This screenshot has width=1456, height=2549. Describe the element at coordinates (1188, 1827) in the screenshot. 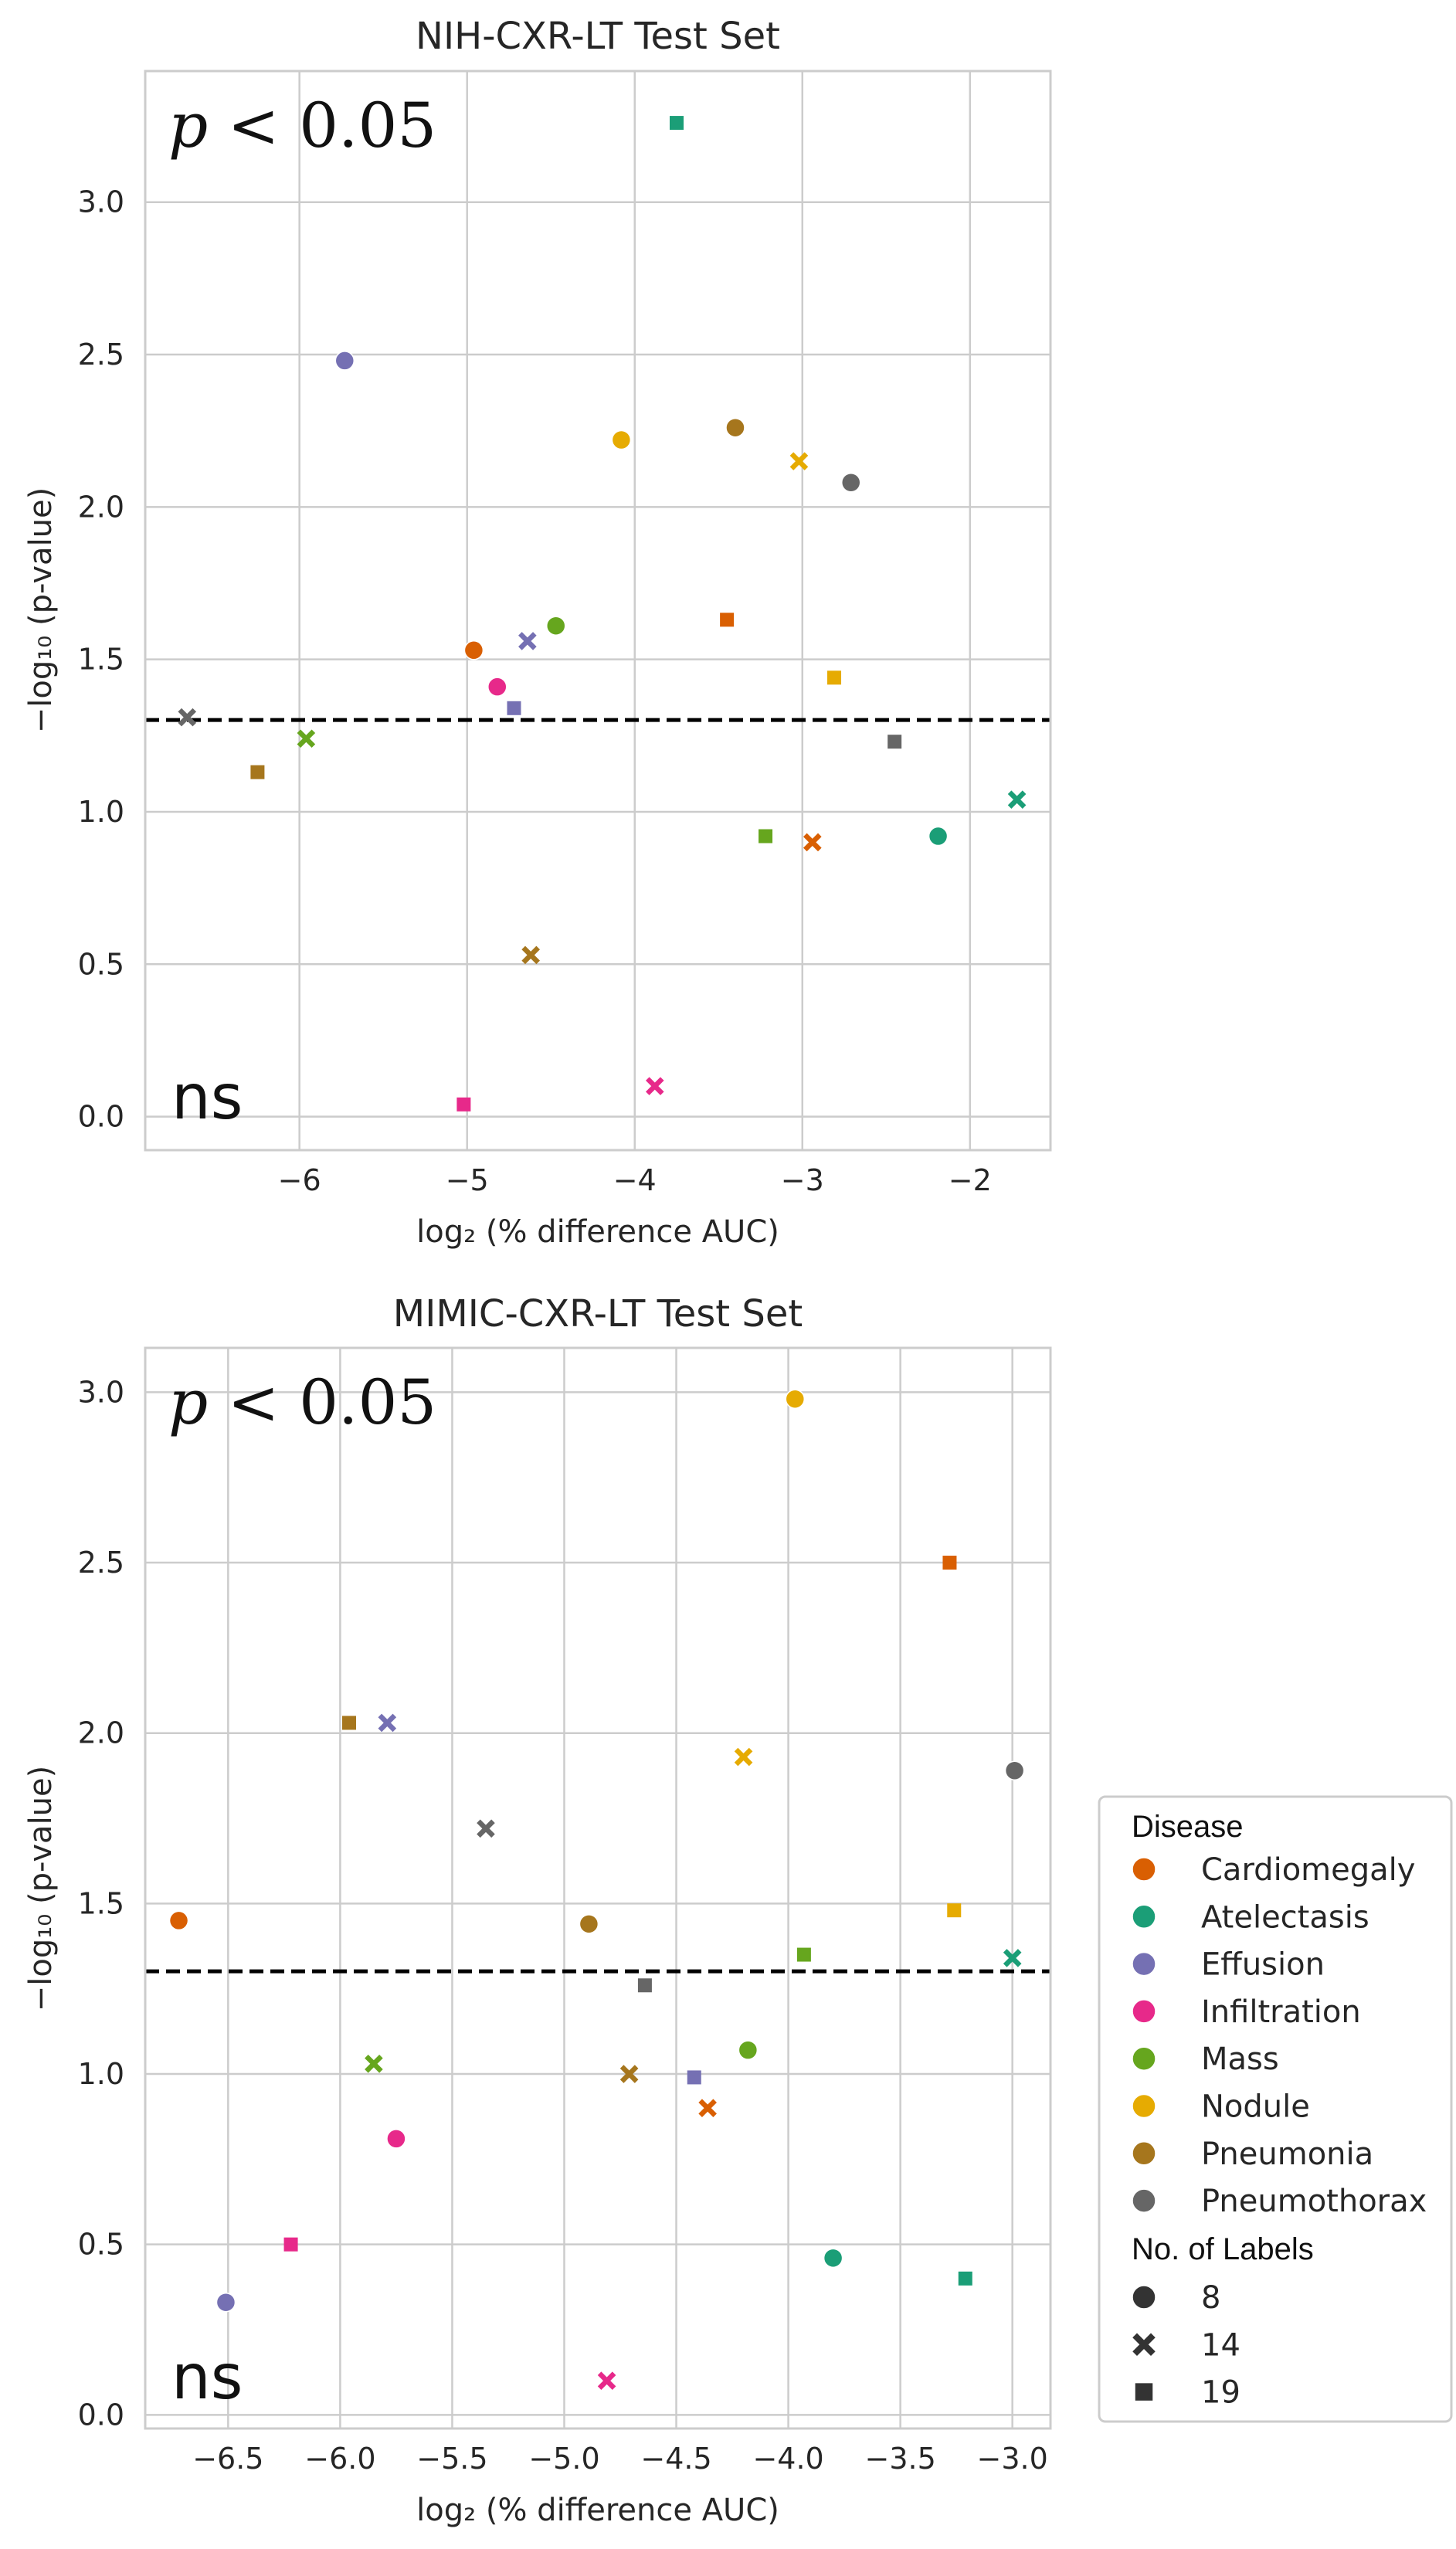

I see `legend-disease-title: Disease` at that location.